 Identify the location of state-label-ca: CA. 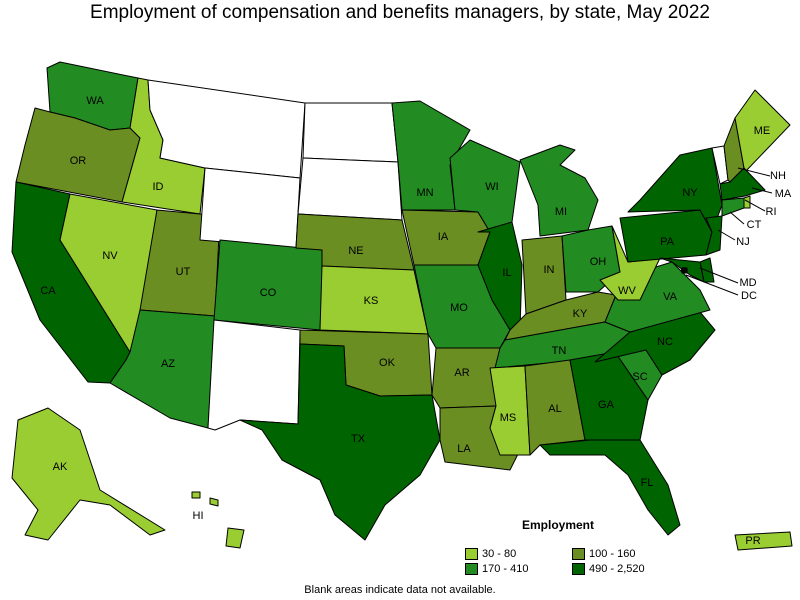
(48, 291).